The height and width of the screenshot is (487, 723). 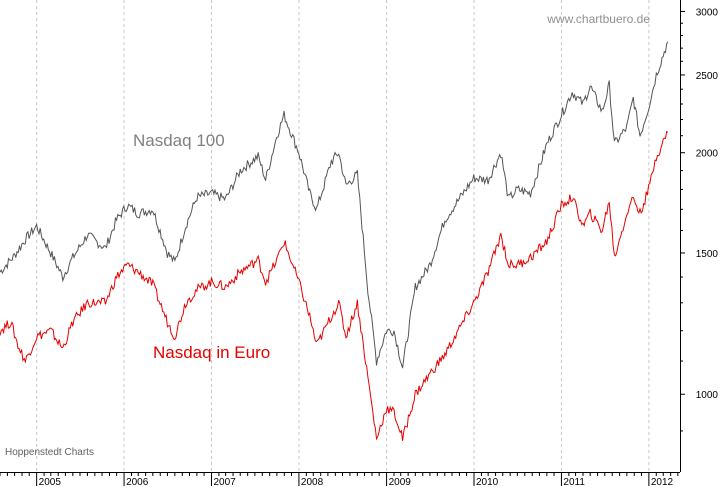 What do you see at coordinates (699, 219) in the screenshot?
I see `y-axis: 1000 1500 2000 2500 3000` at bounding box center [699, 219].